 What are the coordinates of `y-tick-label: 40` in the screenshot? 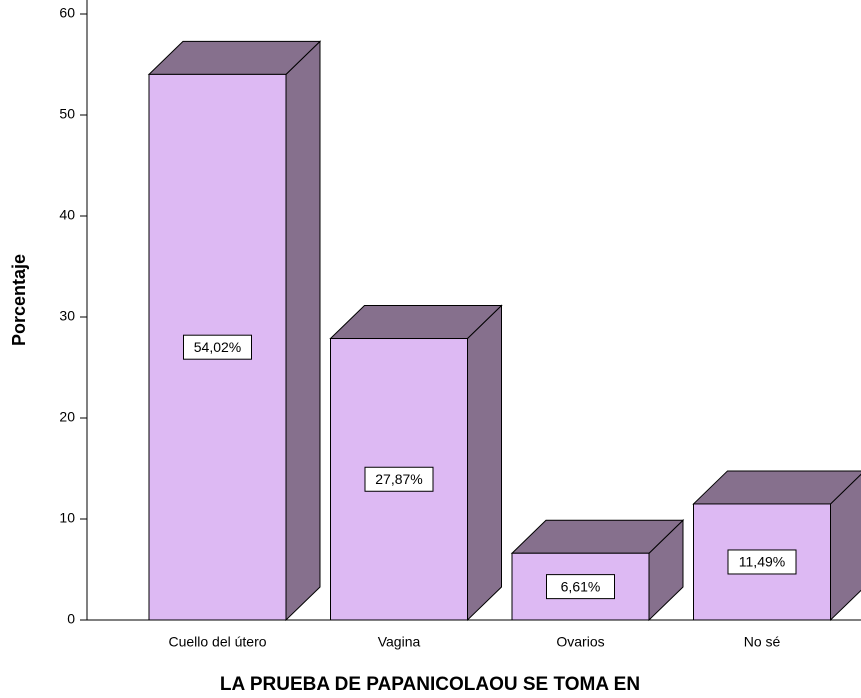 It's located at (67, 215).